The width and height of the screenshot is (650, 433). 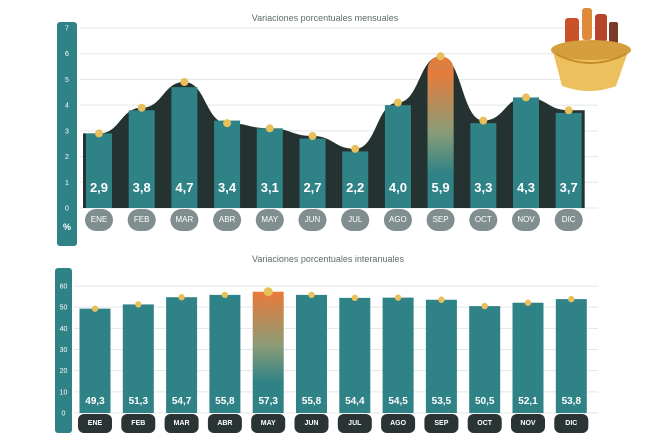 What do you see at coordinates (334, 187) in the screenshot?
I see `monthly-value-labels: 2,9 3,8 4,7 3,4 3,1 2,7 2,2 4,0 5,9 3,3 4,3 3,7` at bounding box center [334, 187].